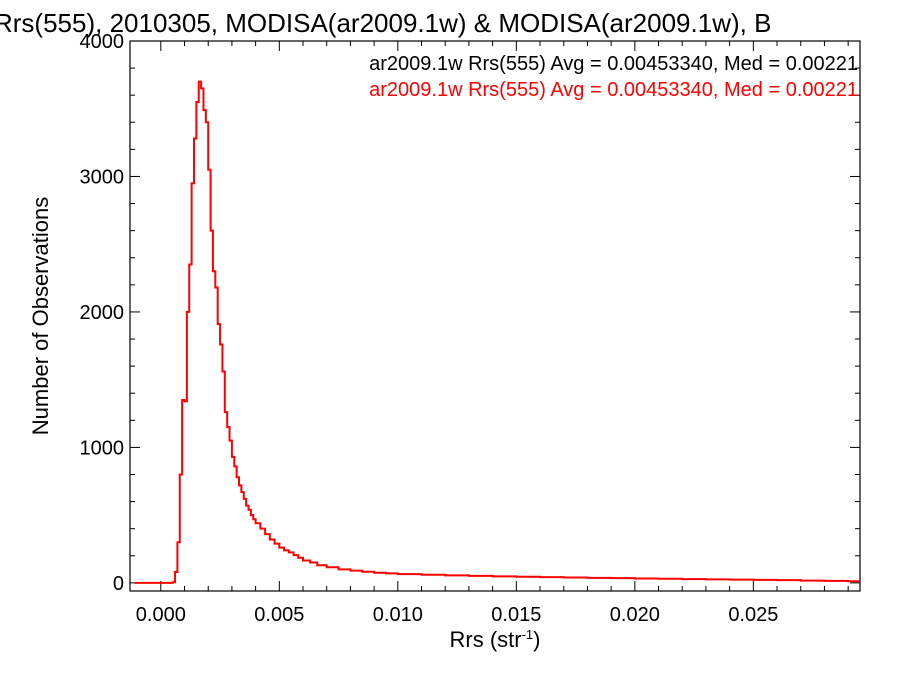 The image size is (900, 675). What do you see at coordinates (40, 316) in the screenshot?
I see `y-axis-label: Number of Observations` at bounding box center [40, 316].